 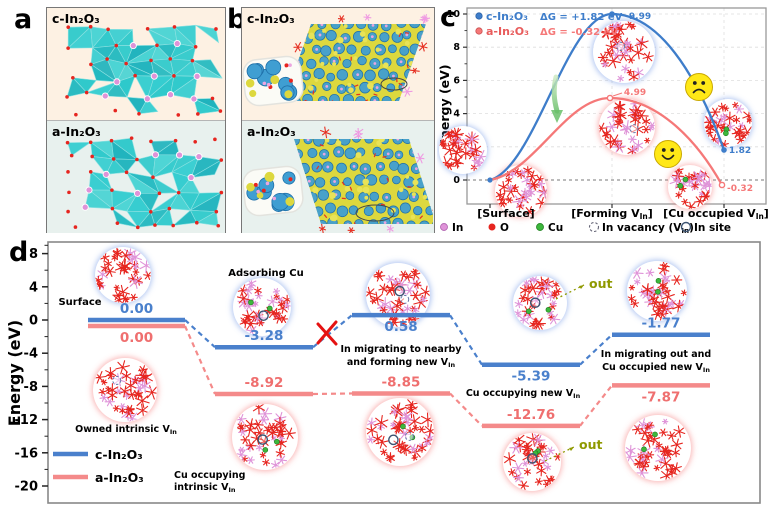 I want to click on legend-label-a: a-In₂O₃, so click(x=119, y=477).